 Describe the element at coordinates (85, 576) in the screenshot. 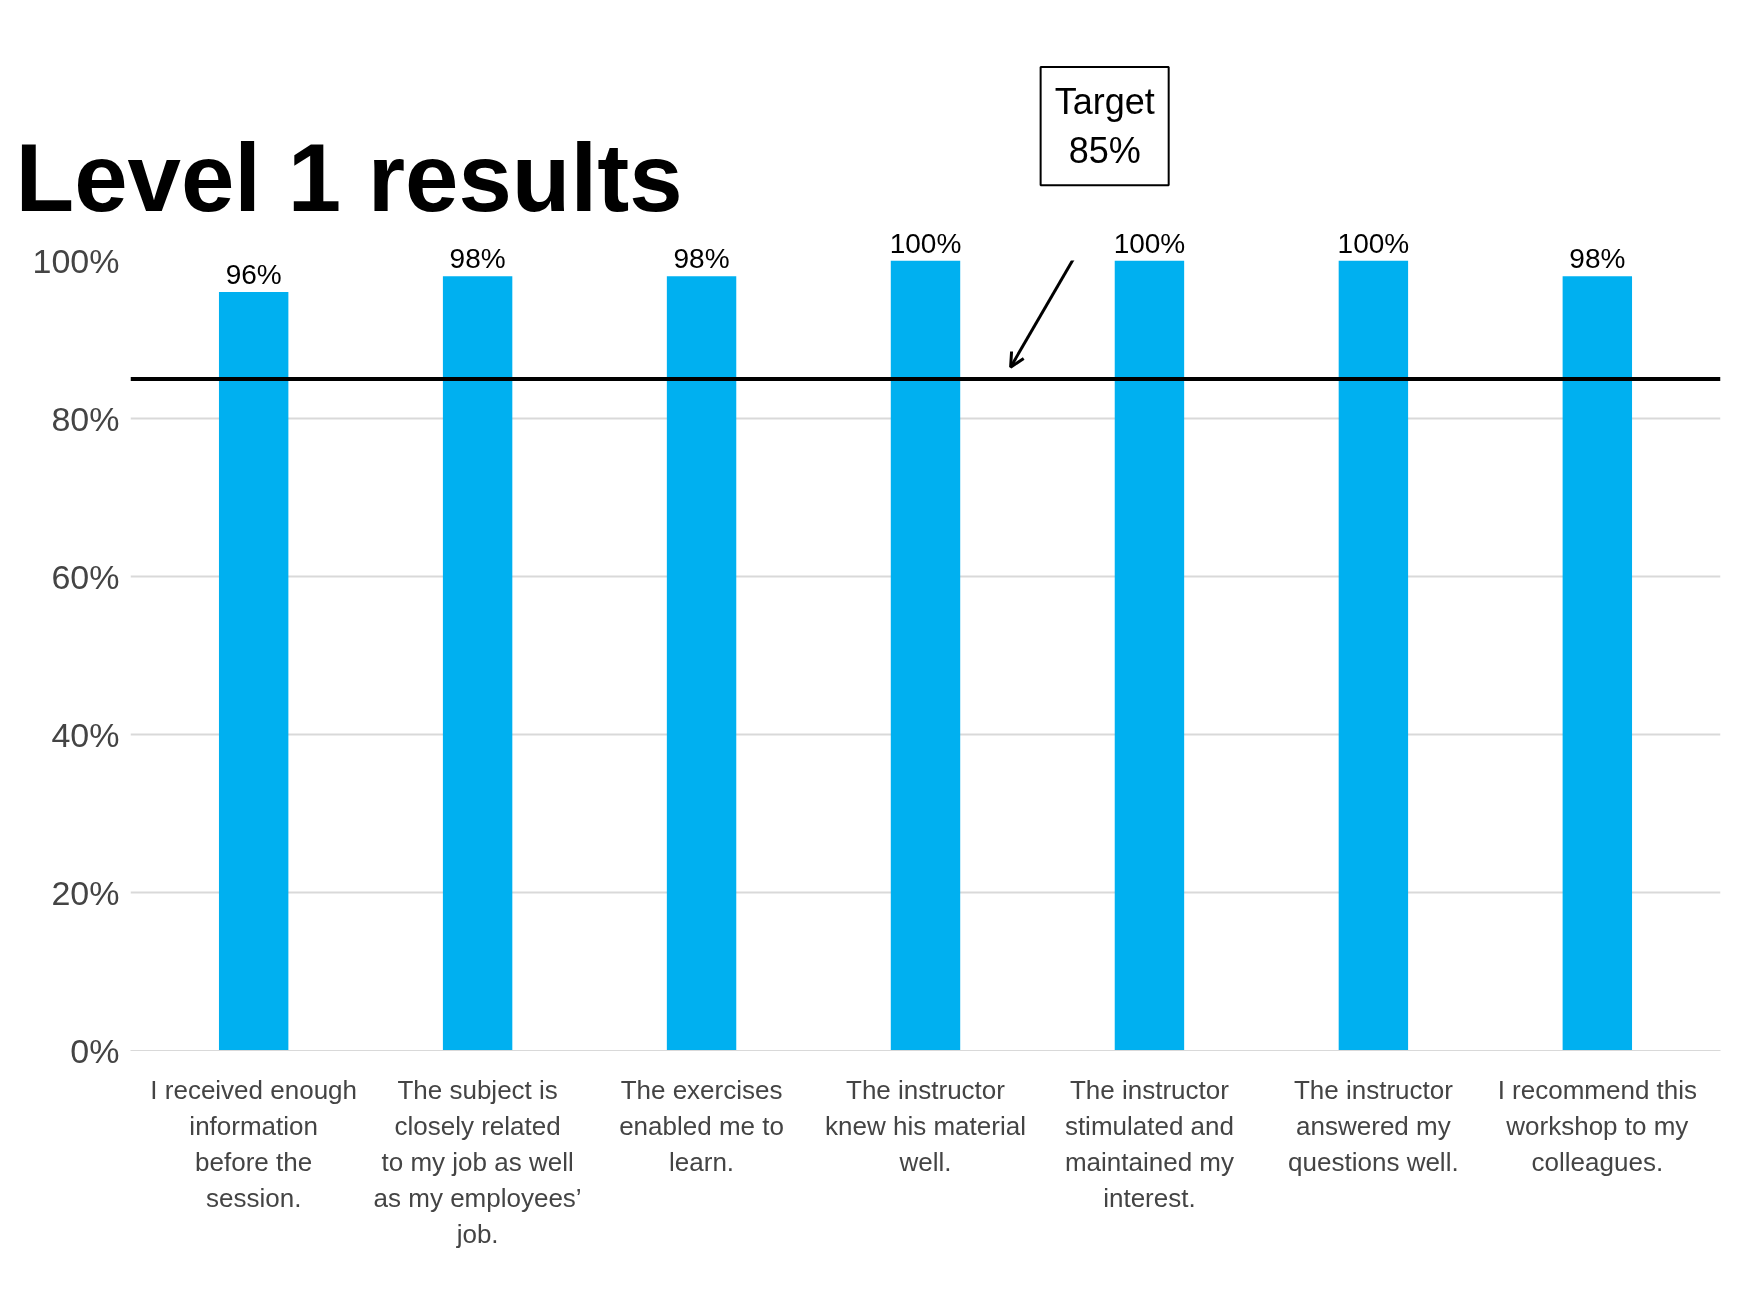

I see `y-tick-label: 60%` at that location.